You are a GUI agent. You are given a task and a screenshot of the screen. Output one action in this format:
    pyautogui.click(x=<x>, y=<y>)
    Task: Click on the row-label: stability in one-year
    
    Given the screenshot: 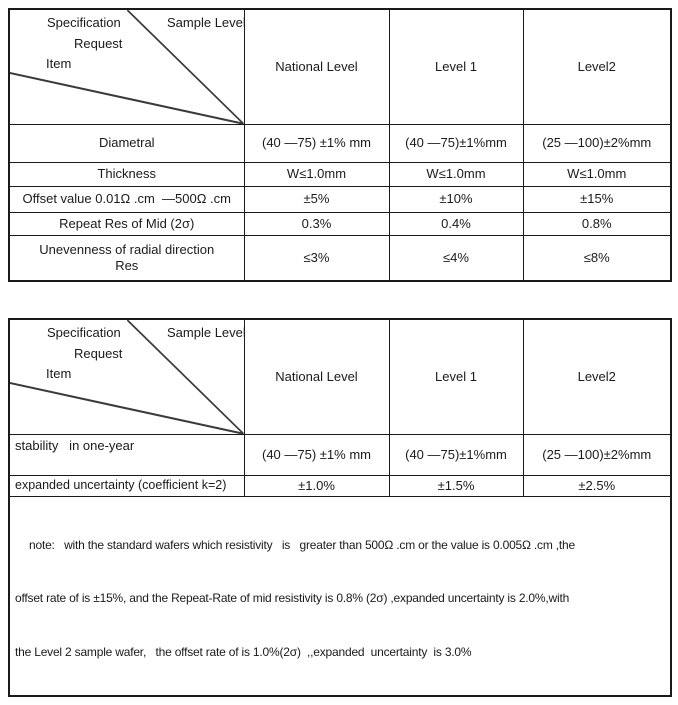 What is the action you would take?
    pyautogui.click(x=126, y=455)
    